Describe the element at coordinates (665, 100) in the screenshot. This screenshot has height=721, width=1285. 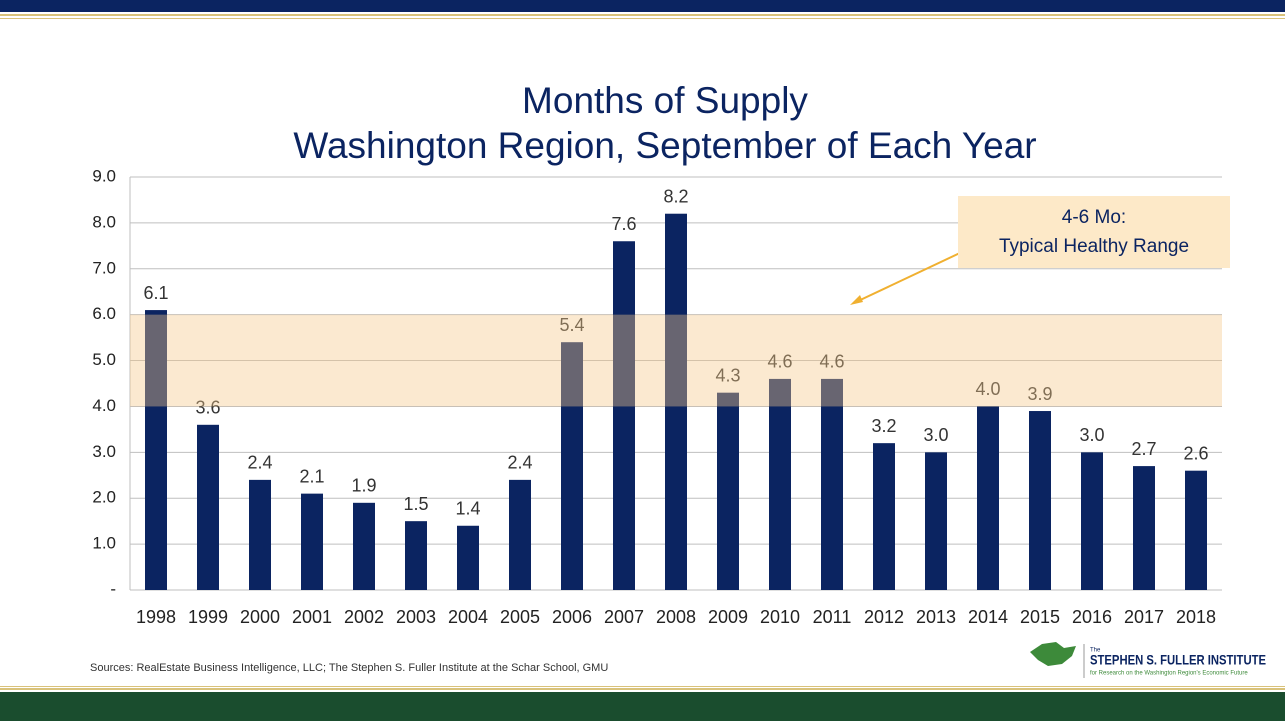
I see `chart-title: Months of Supply` at that location.